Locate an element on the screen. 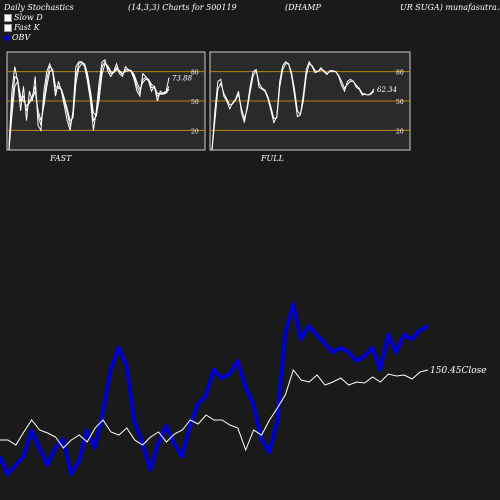 This screenshot has height=500, width=500. panel-label: FULL is located at coordinates (272, 158).